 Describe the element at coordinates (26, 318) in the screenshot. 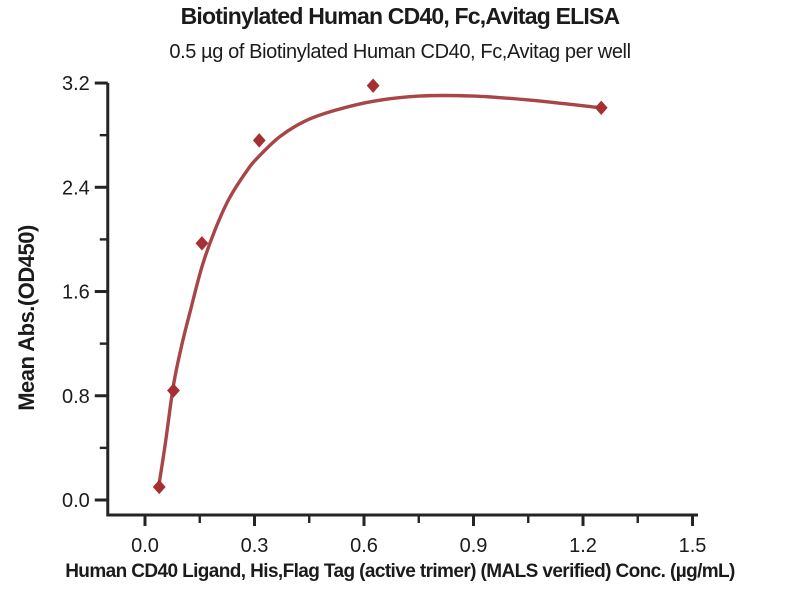

I see `y-axis-label: Mean Abs.(OD450)` at that location.